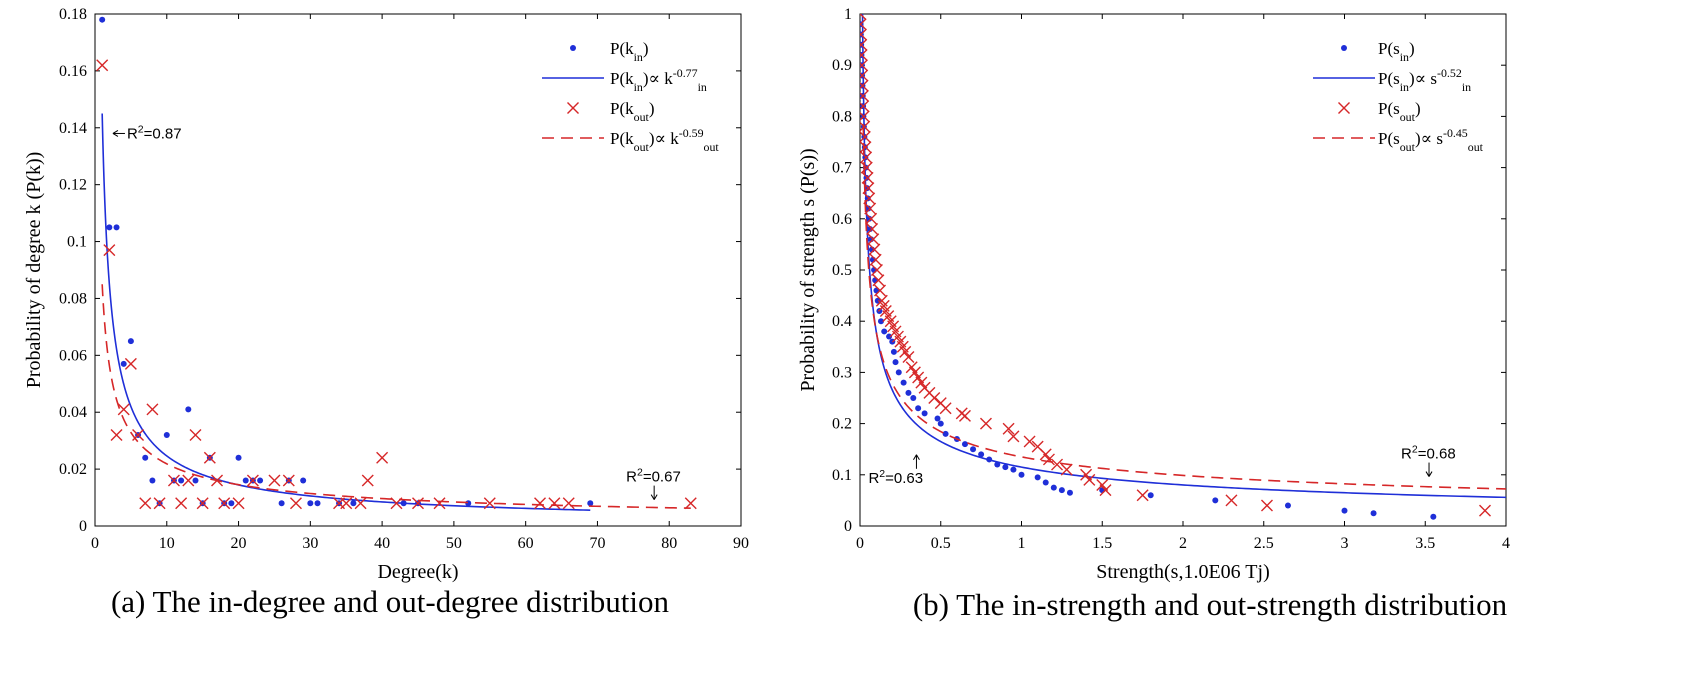 This screenshot has height=698, width=1692. I want to click on y-tick-label: 0.2, so click(842, 424).